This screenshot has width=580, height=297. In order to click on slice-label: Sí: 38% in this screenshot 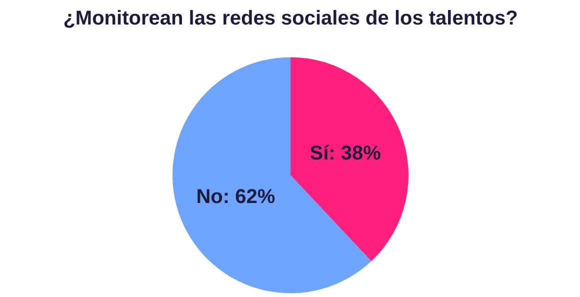, I will do `click(346, 153)`.